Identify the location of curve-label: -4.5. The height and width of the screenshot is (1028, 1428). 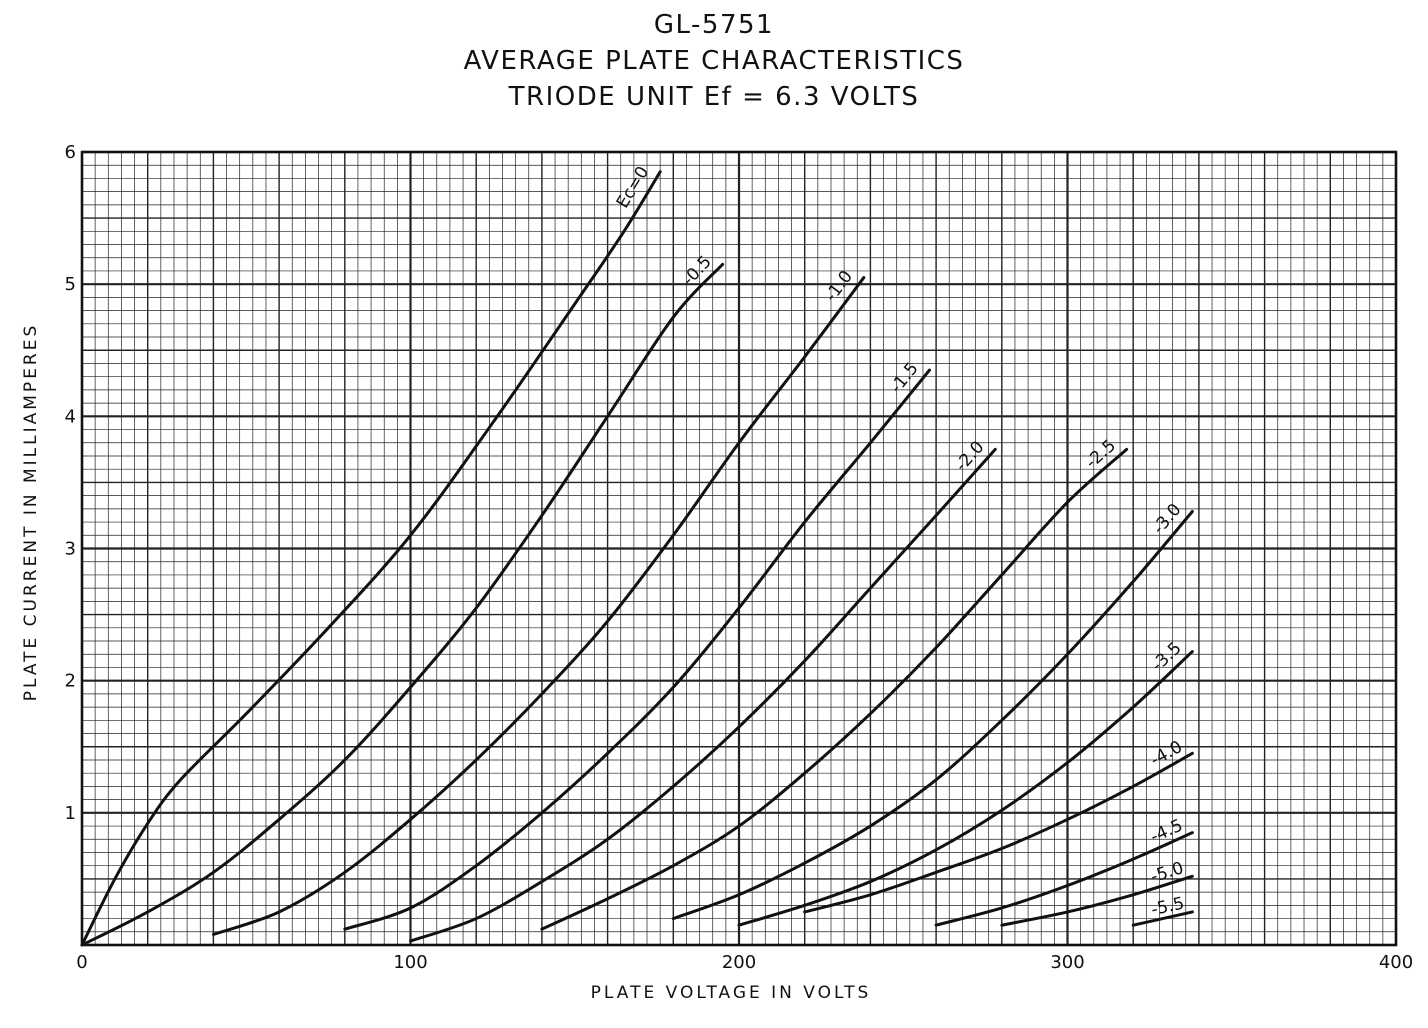
(1166, 831).